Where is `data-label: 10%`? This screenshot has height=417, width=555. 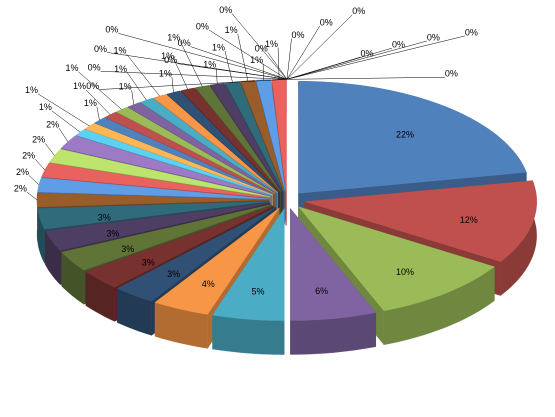
data-label: 10% is located at coordinates (405, 272).